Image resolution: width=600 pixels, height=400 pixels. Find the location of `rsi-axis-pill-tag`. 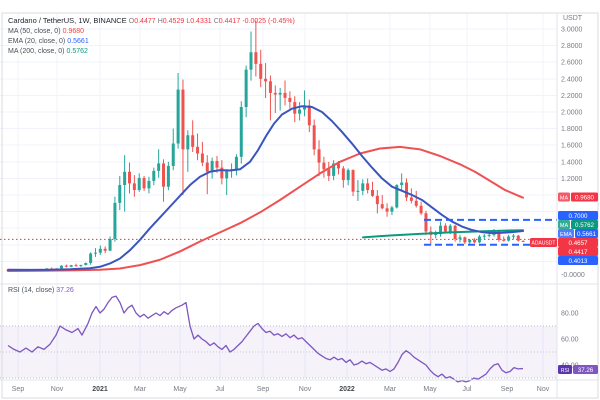

rsi-axis-pill-tag is located at coordinates (565, 370).